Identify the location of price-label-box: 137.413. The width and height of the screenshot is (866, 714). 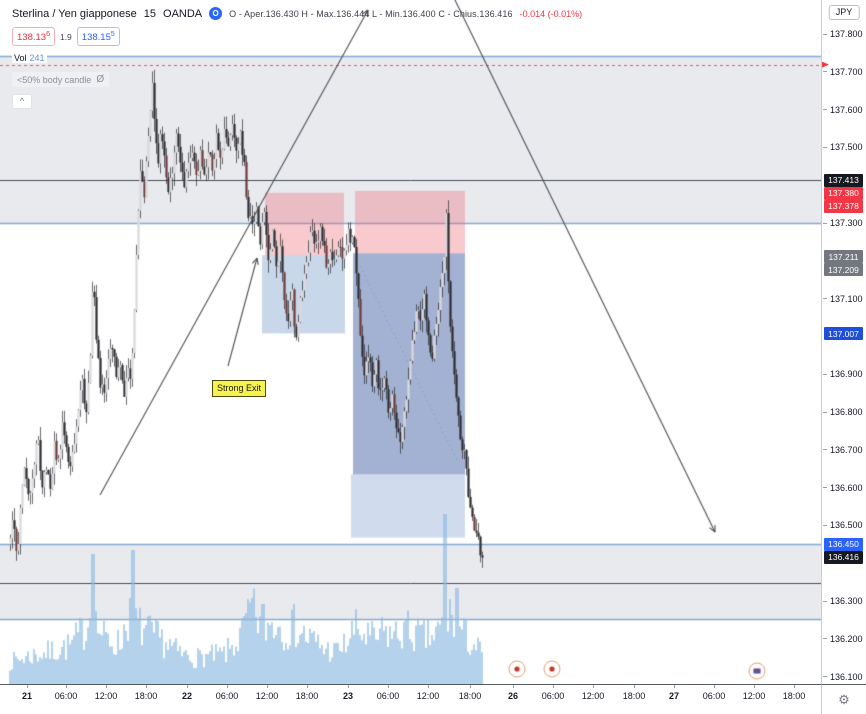
(843, 180).